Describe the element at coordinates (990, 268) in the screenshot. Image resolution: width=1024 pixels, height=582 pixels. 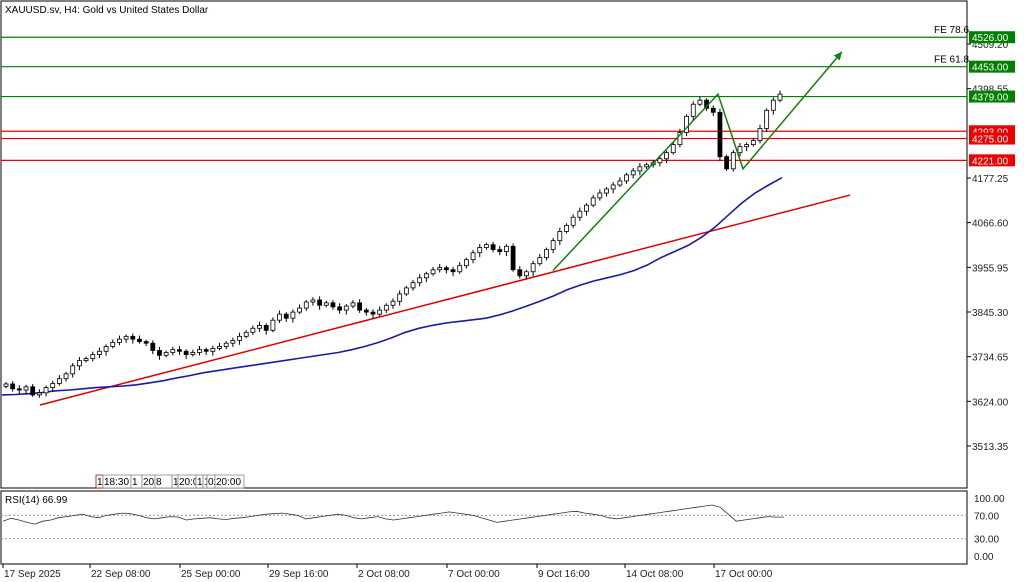
I see `price-tick-label: 3955.95` at that location.